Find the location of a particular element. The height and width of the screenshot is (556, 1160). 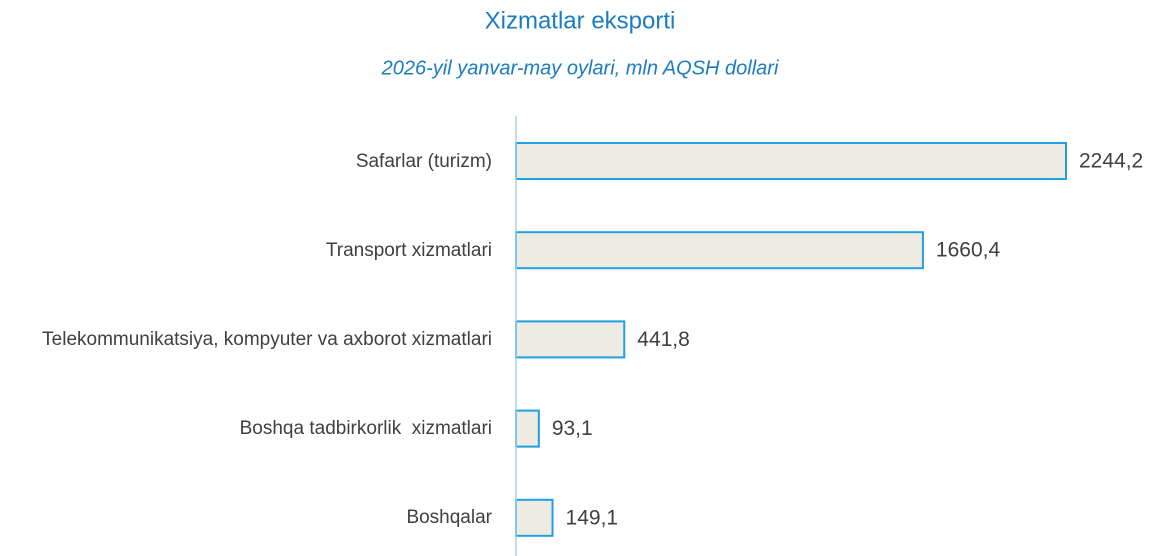

category-label: Boshqalar is located at coordinates (449, 518).